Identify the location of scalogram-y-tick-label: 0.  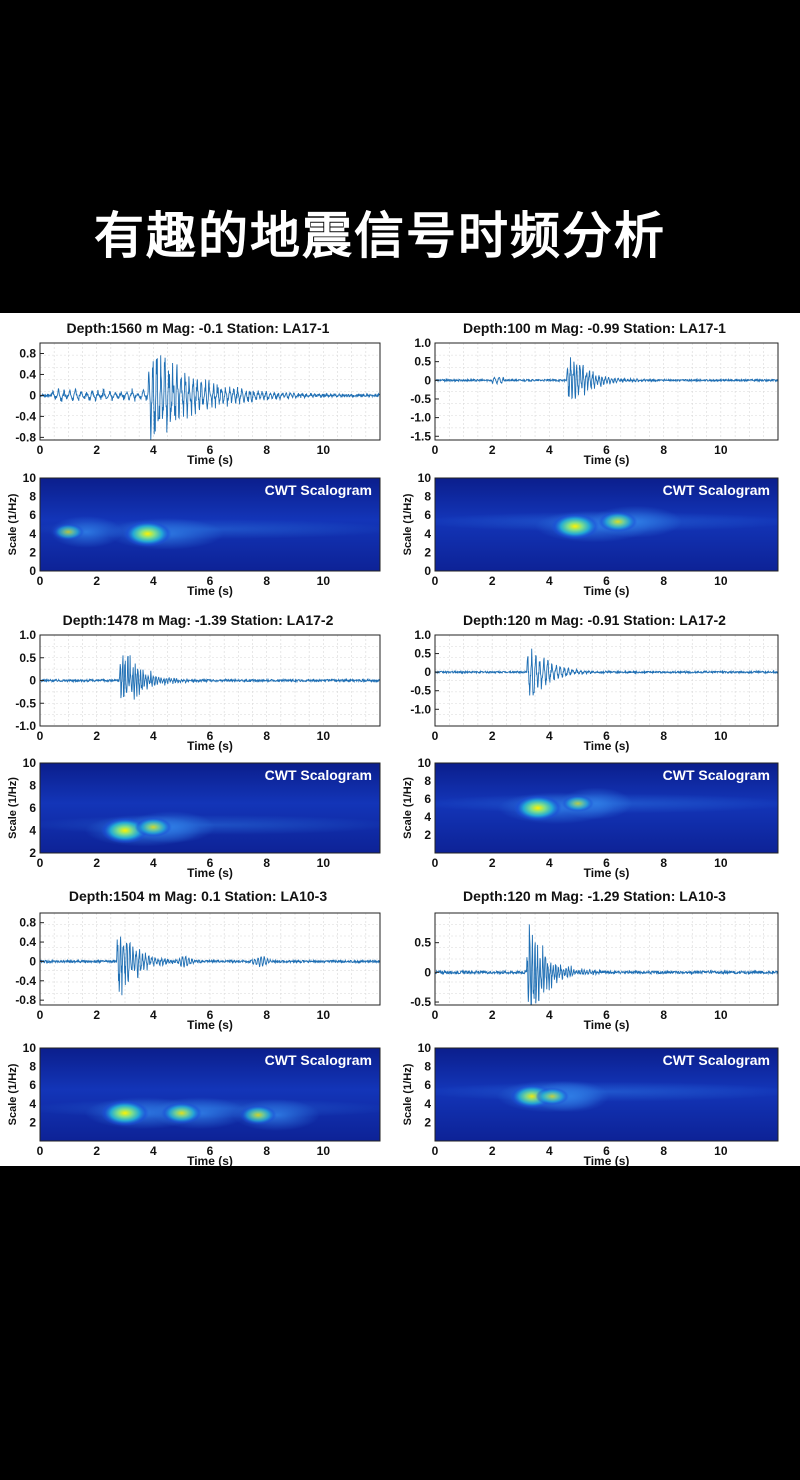
(32, 571).